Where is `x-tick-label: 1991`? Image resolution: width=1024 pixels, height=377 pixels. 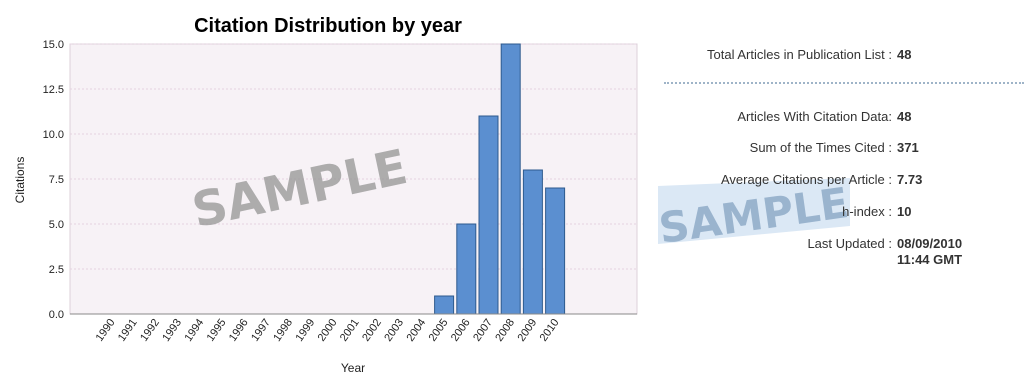 x-tick-label: 1991 is located at coordinates (128, 330).